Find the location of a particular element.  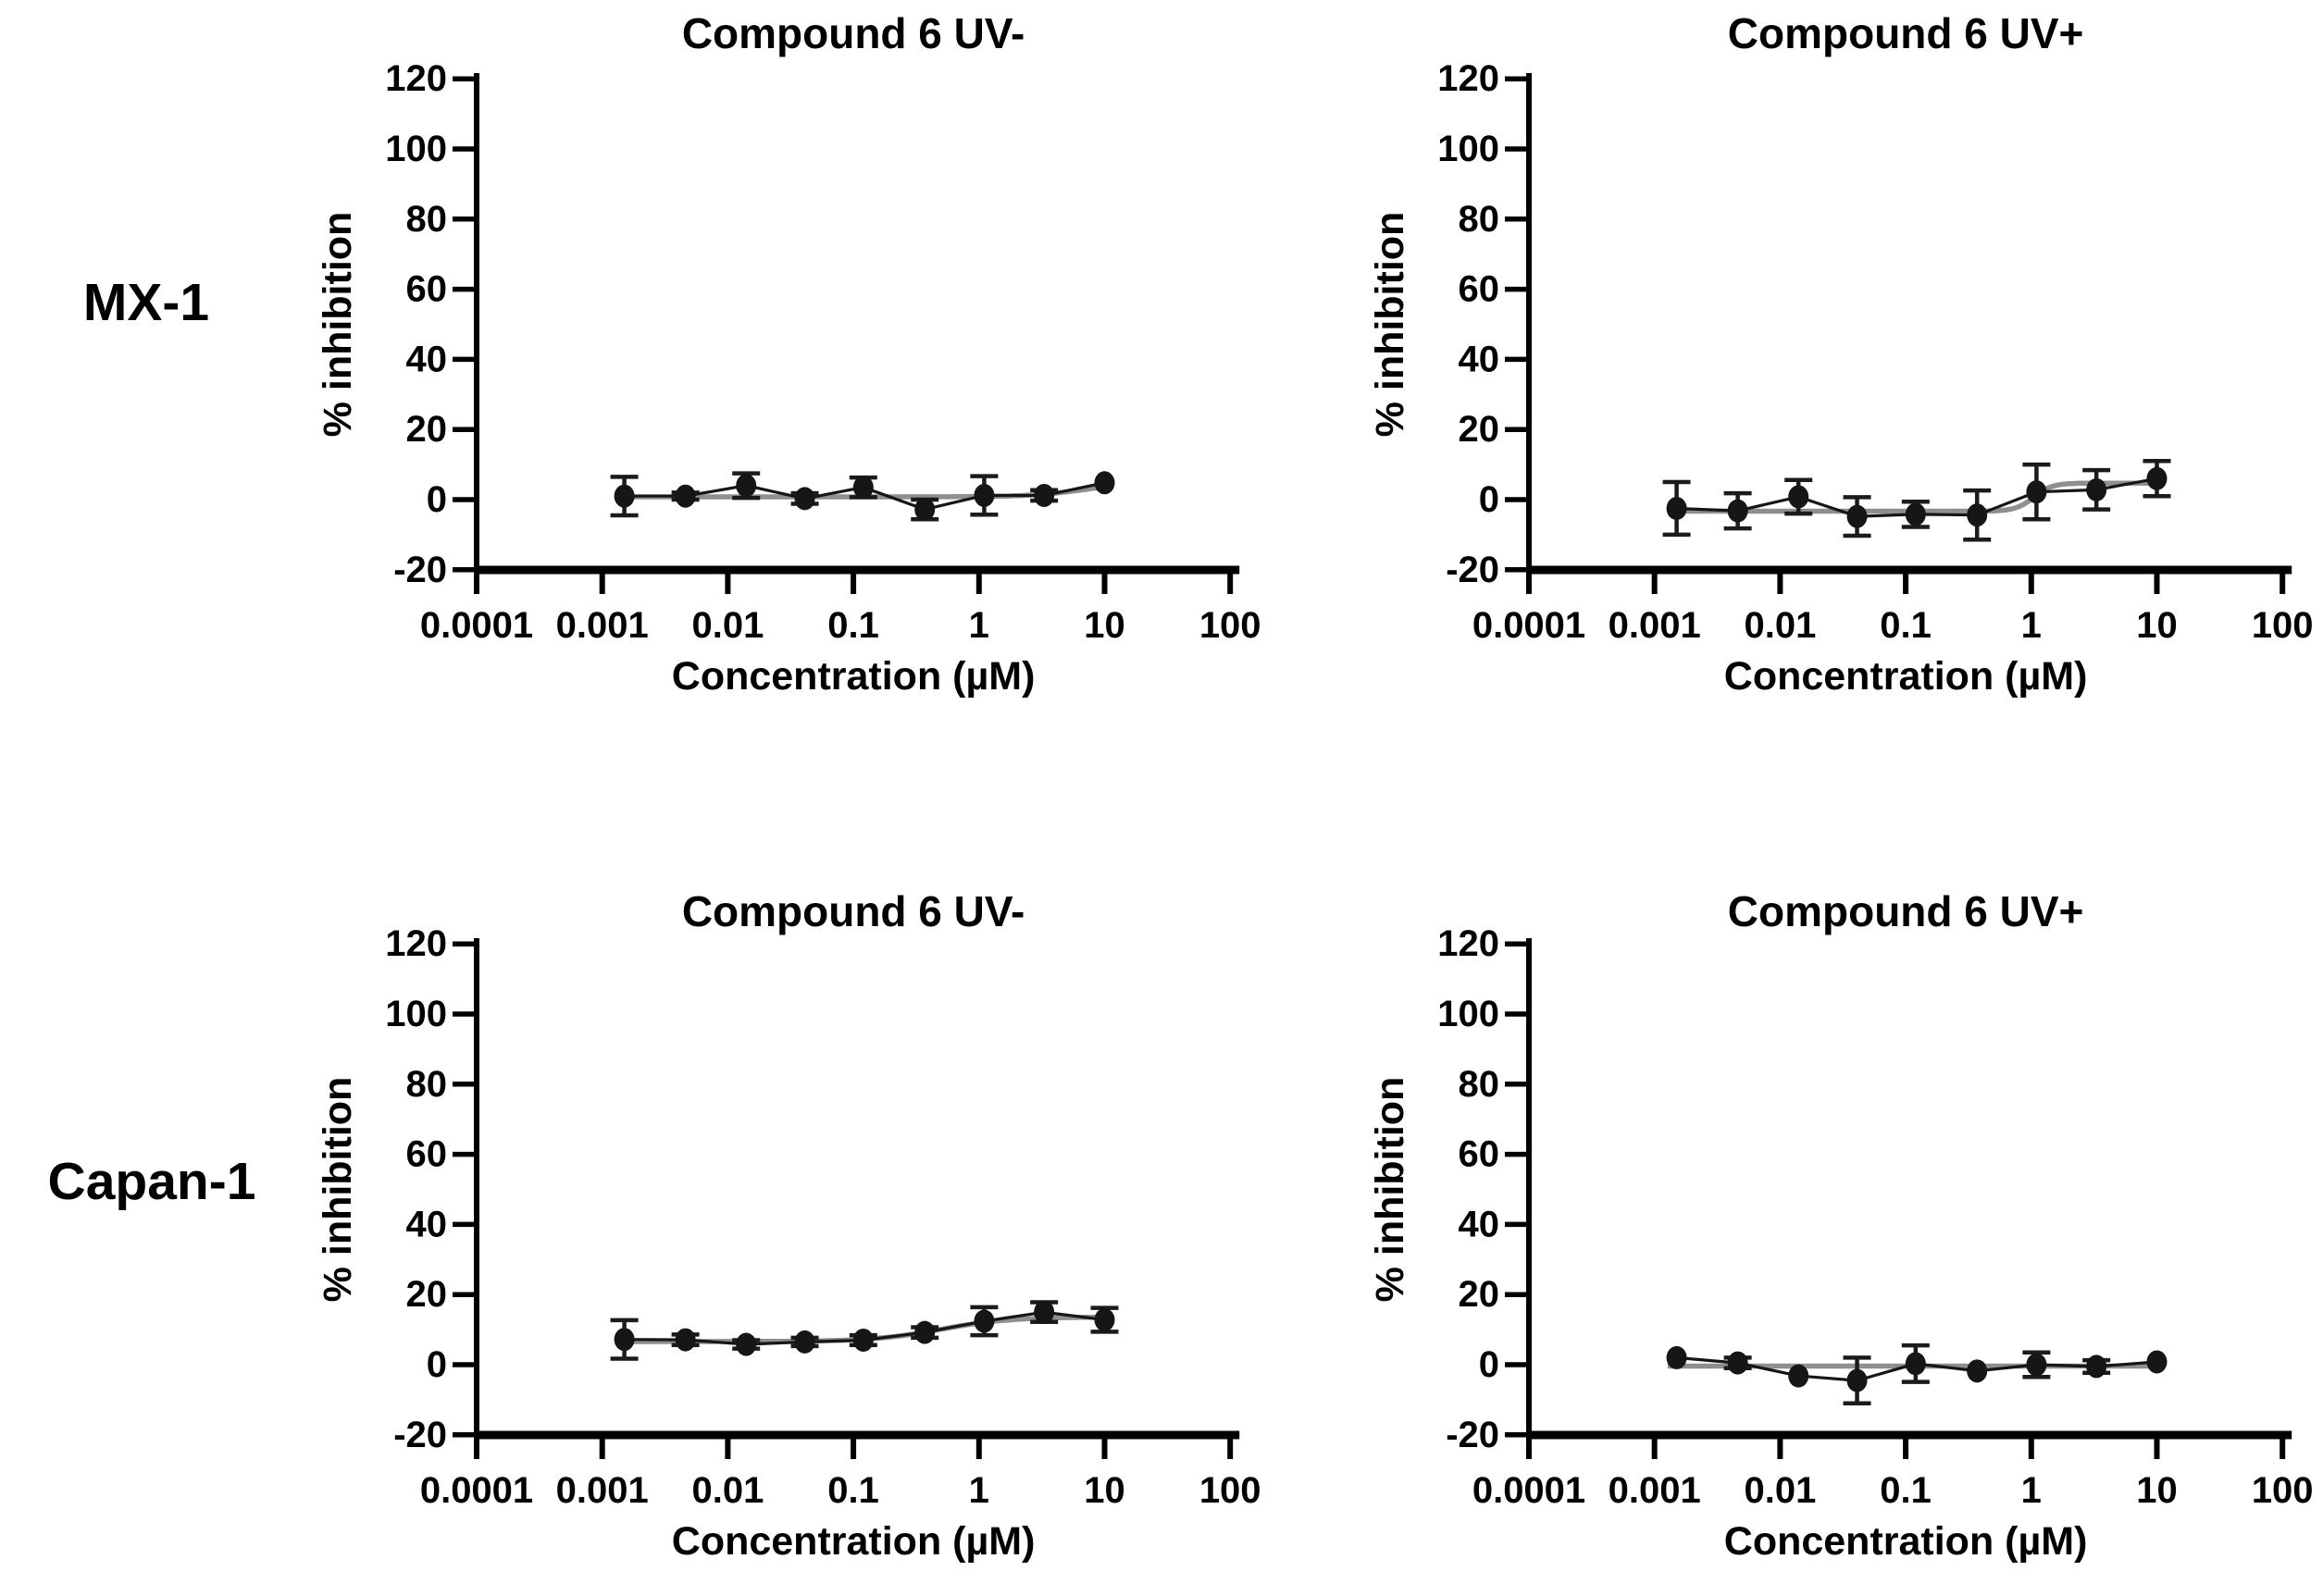

plot-title: Compound 6 UV- is located at coordinates (853, 911).